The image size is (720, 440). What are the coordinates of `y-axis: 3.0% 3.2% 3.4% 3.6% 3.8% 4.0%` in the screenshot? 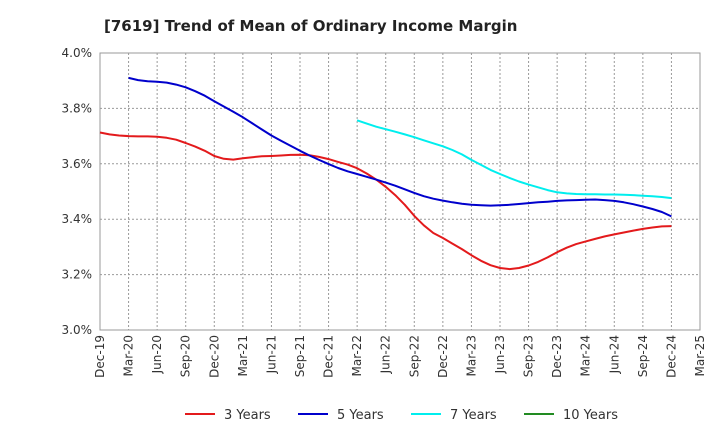 It's located at (77, 191).